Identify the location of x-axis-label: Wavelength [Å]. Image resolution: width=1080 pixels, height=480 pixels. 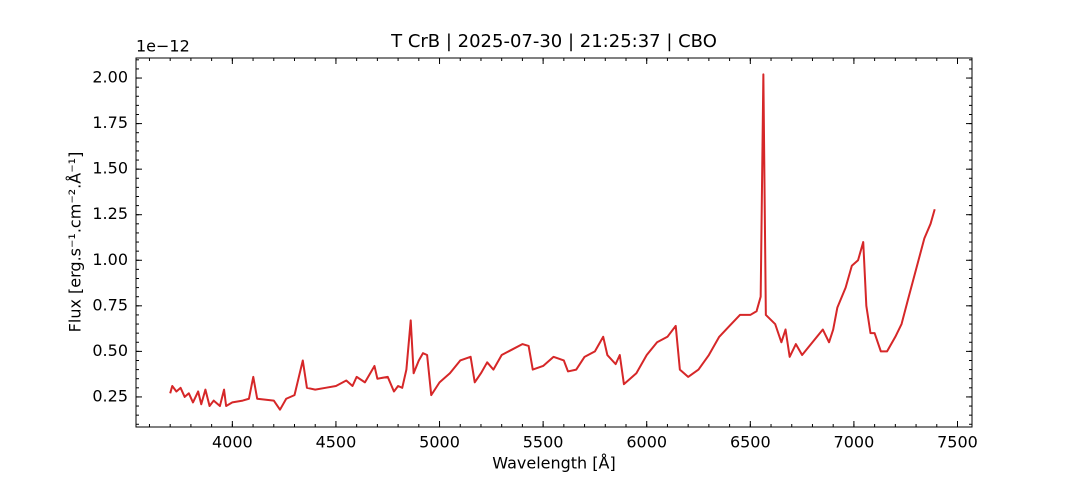
(553, 463).